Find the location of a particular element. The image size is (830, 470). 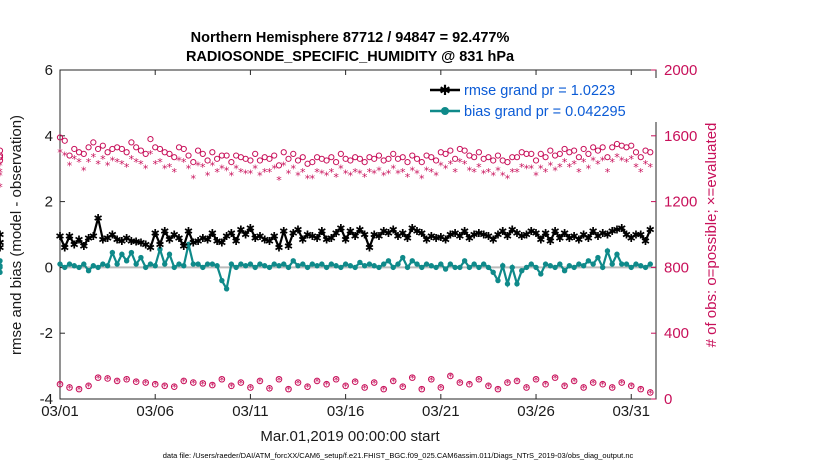

y-axis-label: rmse and bias (model - observation) is located at coordinates (16, 235).